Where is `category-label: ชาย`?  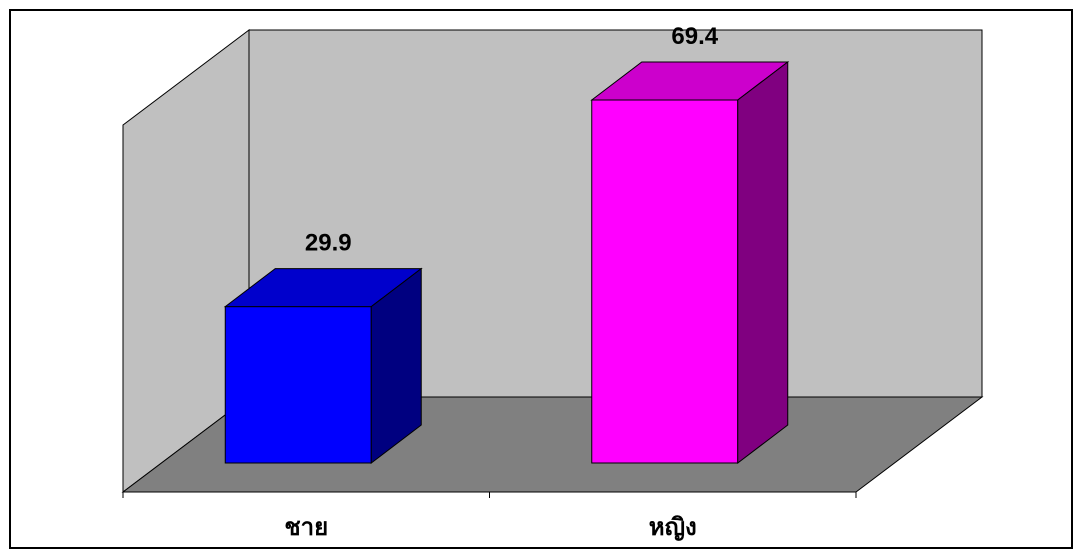 category-label: ชาย is located at coordinates (306, 527).